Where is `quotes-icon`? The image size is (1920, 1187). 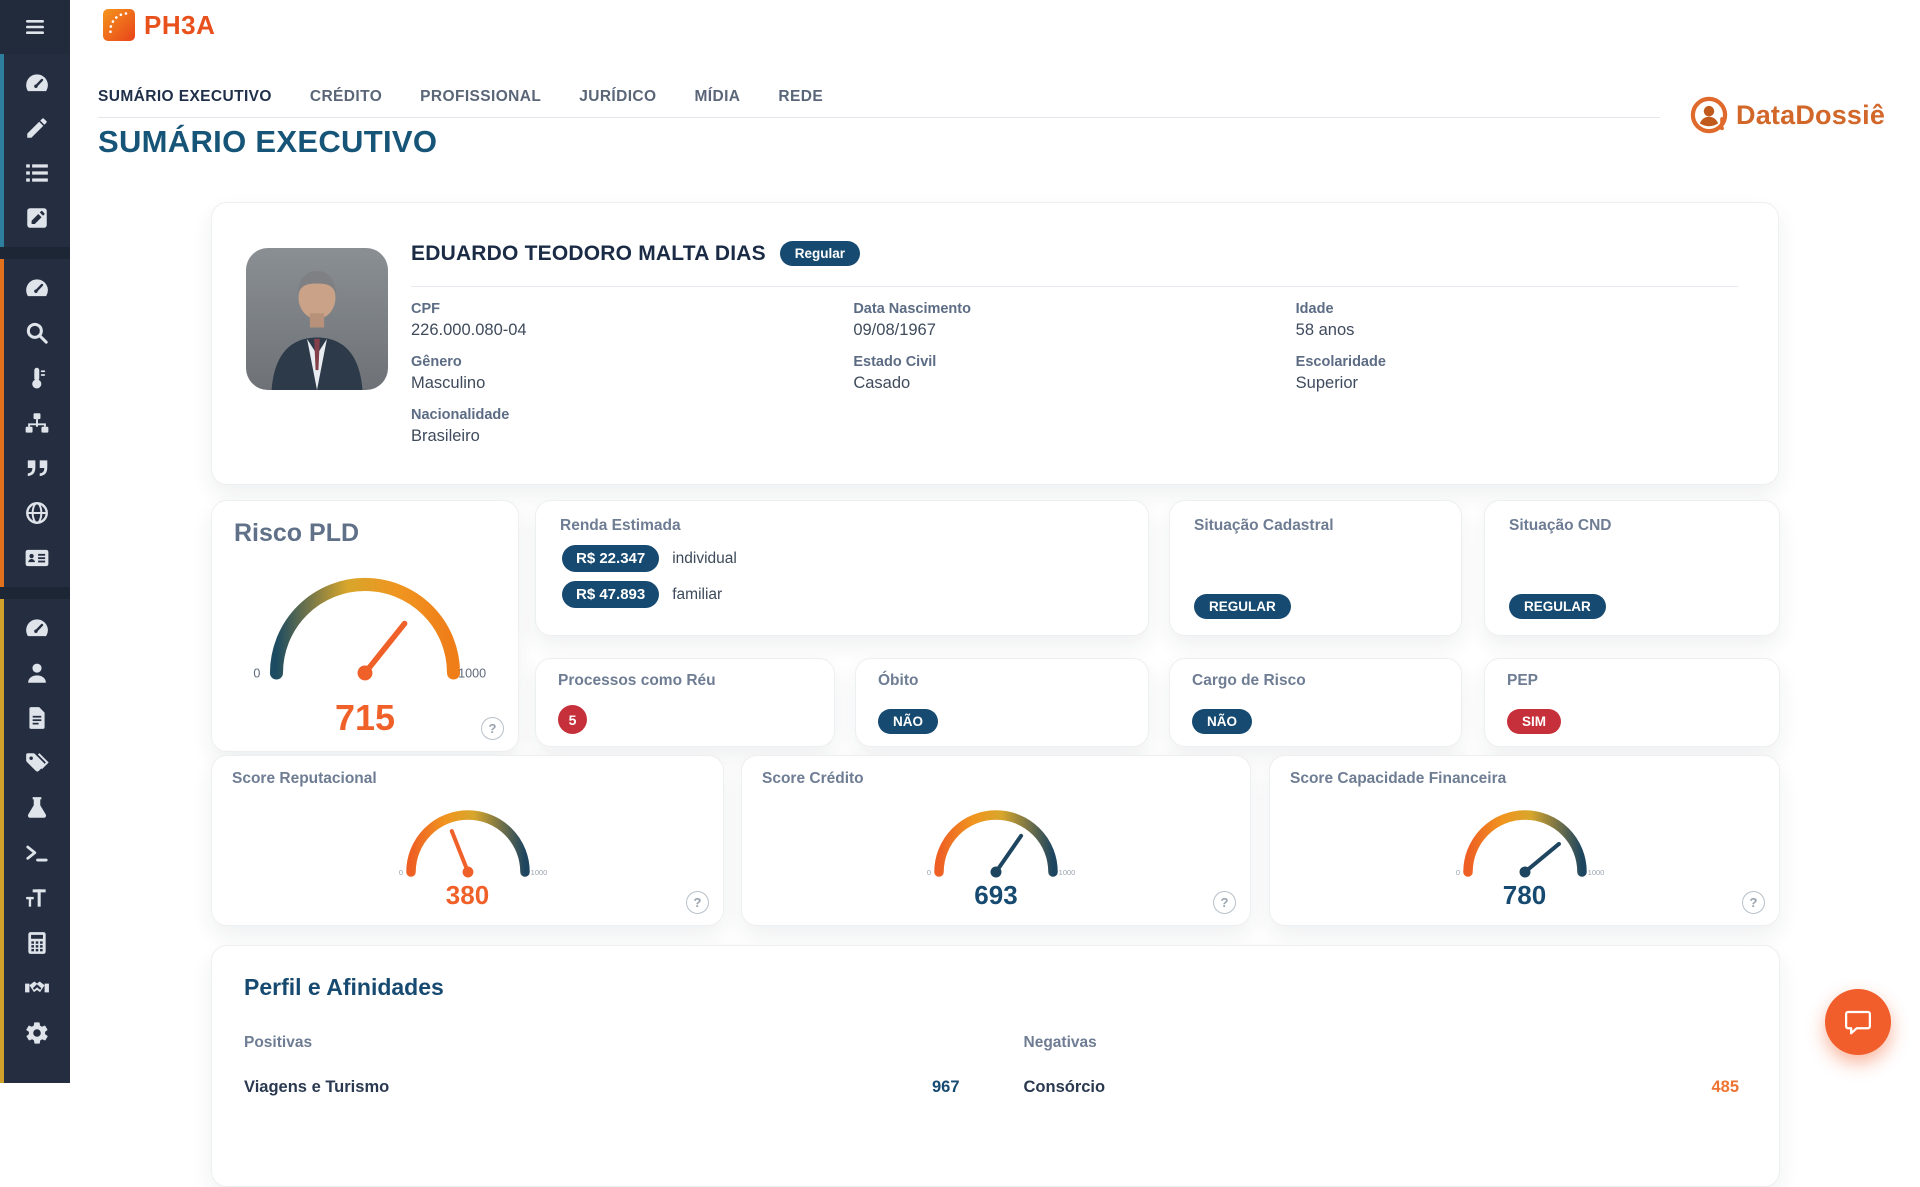
quotes-icon is located at coordinates (37, 468).